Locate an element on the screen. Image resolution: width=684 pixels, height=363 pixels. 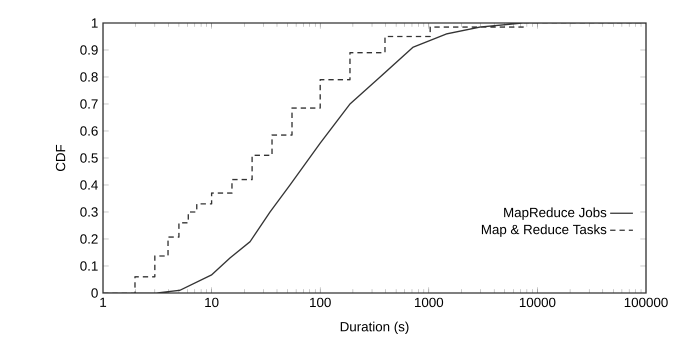
y-tick-label: 0.9 is located at coordinates (89, 50).